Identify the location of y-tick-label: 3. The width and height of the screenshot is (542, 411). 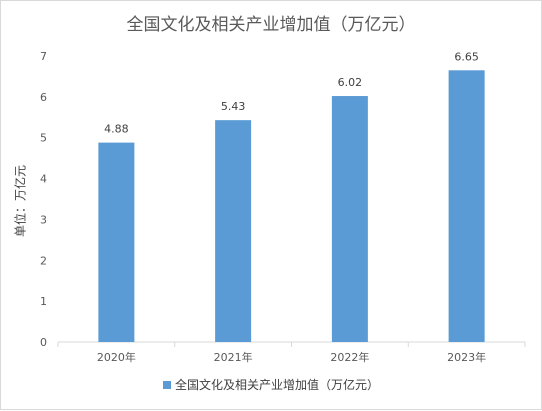
(43, 219).